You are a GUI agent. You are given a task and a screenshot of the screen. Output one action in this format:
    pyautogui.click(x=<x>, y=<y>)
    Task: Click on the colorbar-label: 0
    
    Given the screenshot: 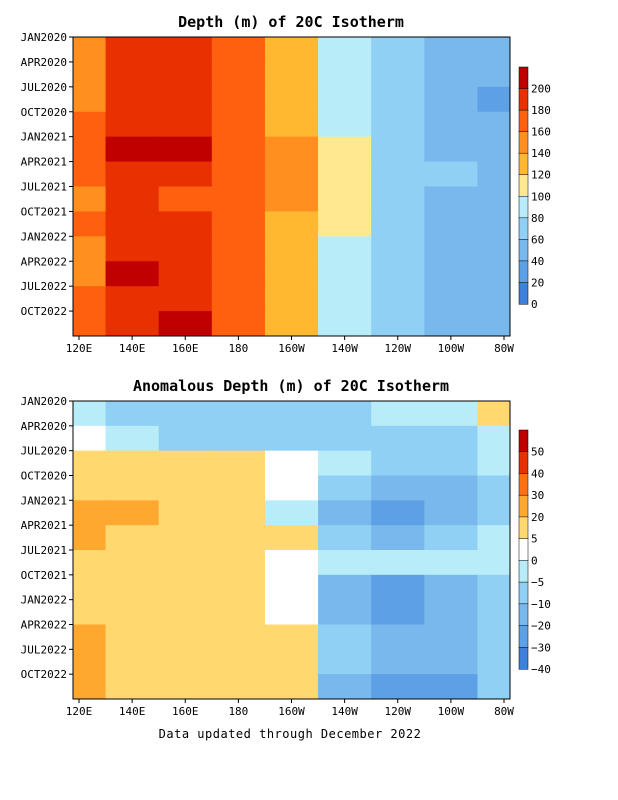 What is the action you would take?
    pyautogui.click(x=534, y=560)
    